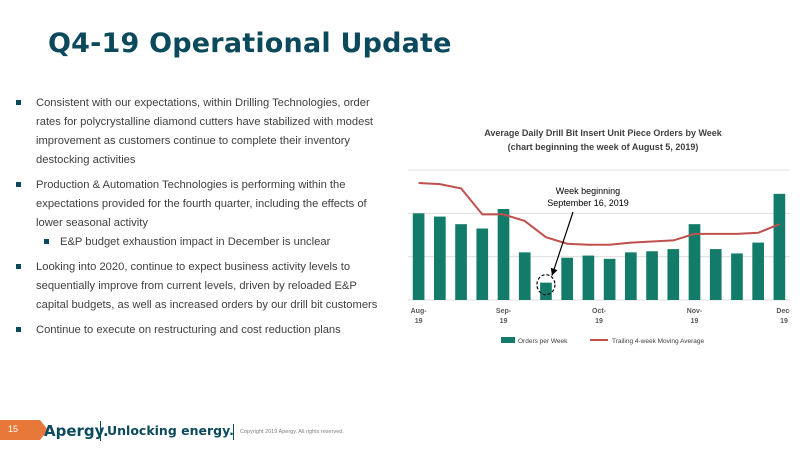 The width and height of the screenshot is (800, 450). What do you see at coordinates (419, 311) in the screenshot?
I see `x-tick-label: Aug-` at bounding box center [419, 311].